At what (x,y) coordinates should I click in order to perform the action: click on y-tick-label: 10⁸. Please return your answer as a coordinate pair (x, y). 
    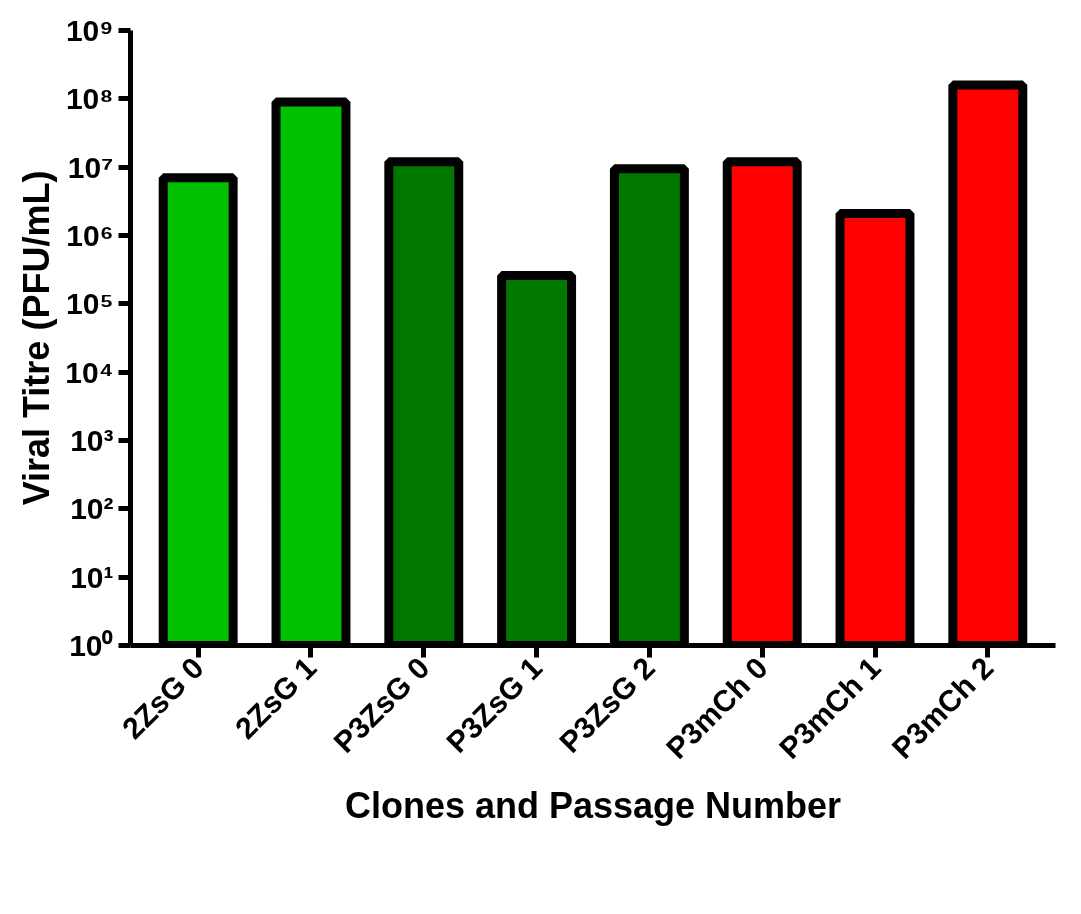
    Looking at the image, I should click on (89, 99).